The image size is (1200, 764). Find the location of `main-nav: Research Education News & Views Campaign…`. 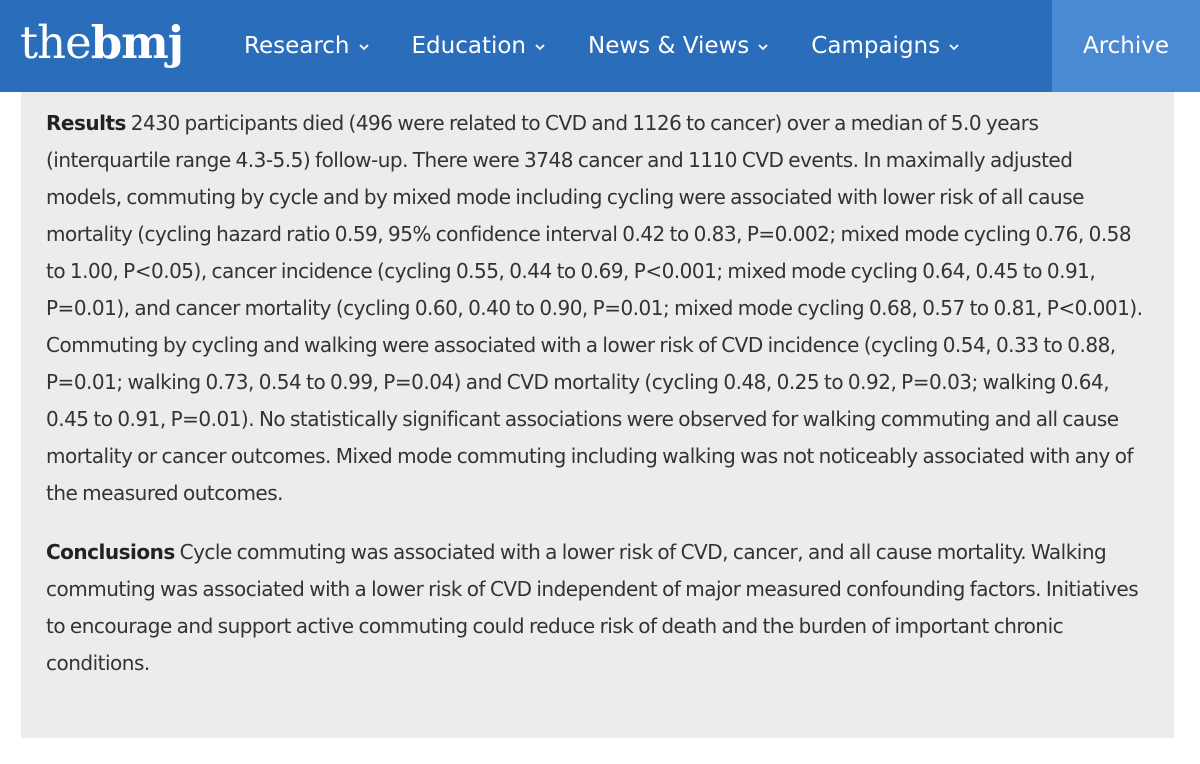

main-nav: Research Education News & Views Campaign… is located at coordinates (602, 46).